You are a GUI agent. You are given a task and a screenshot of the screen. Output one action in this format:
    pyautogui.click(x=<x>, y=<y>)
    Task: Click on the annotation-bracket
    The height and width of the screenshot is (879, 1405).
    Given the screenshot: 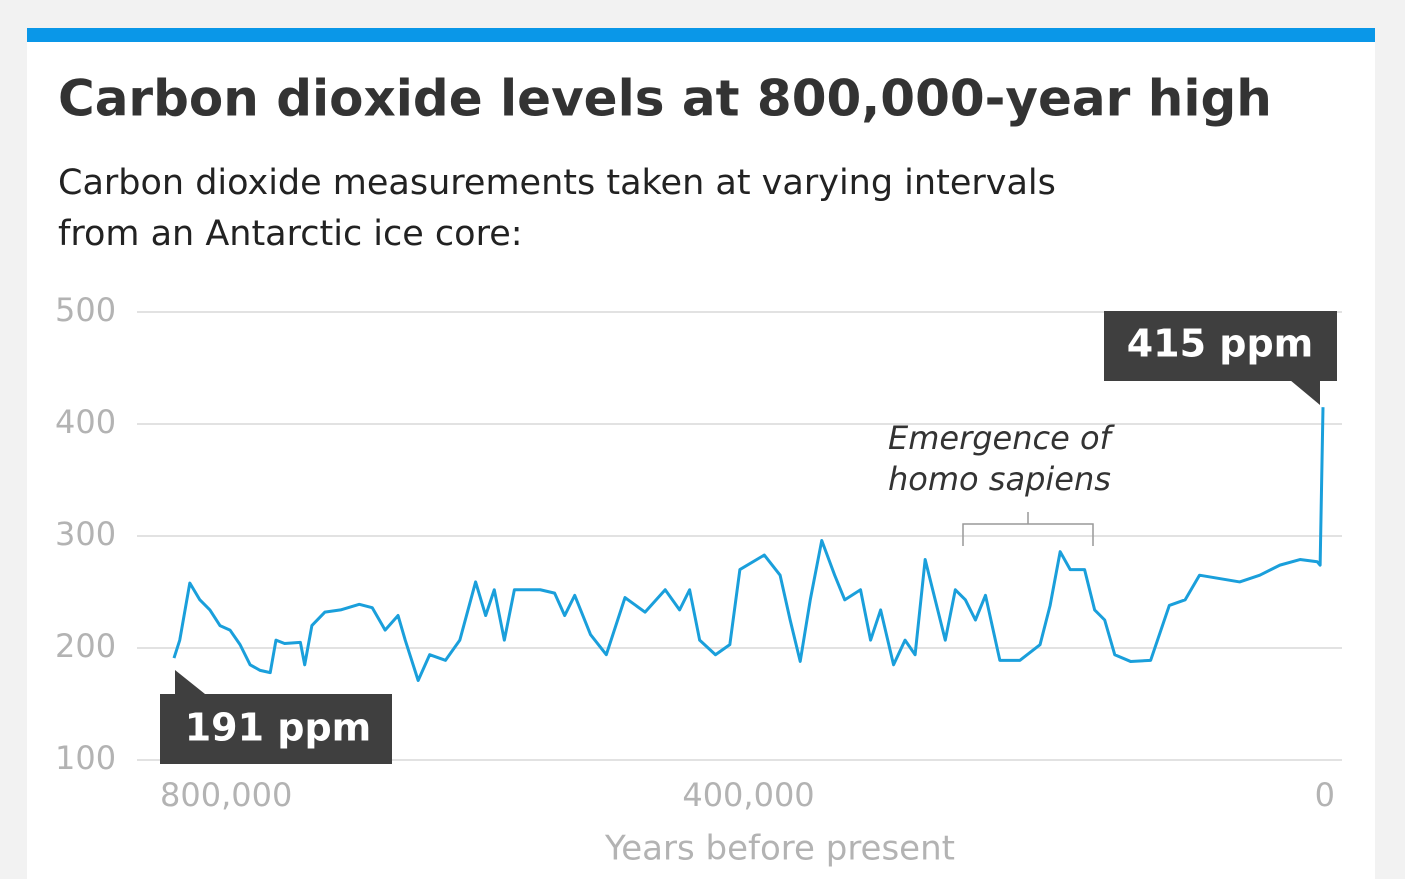 What is the action you would take?
    pyautogui.click(x=1028, y=529)
    